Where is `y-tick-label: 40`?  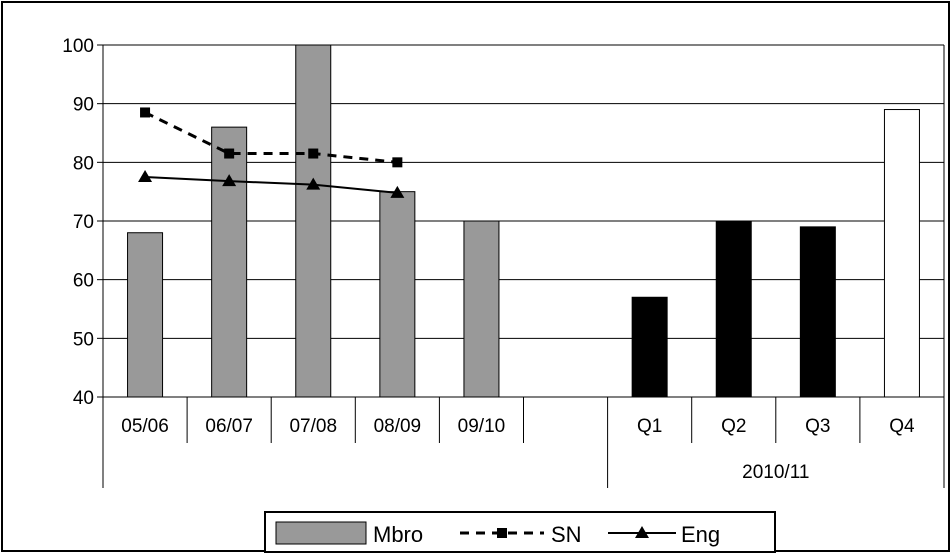 y-tick-label: 40 is located at coordinates (83, 398).